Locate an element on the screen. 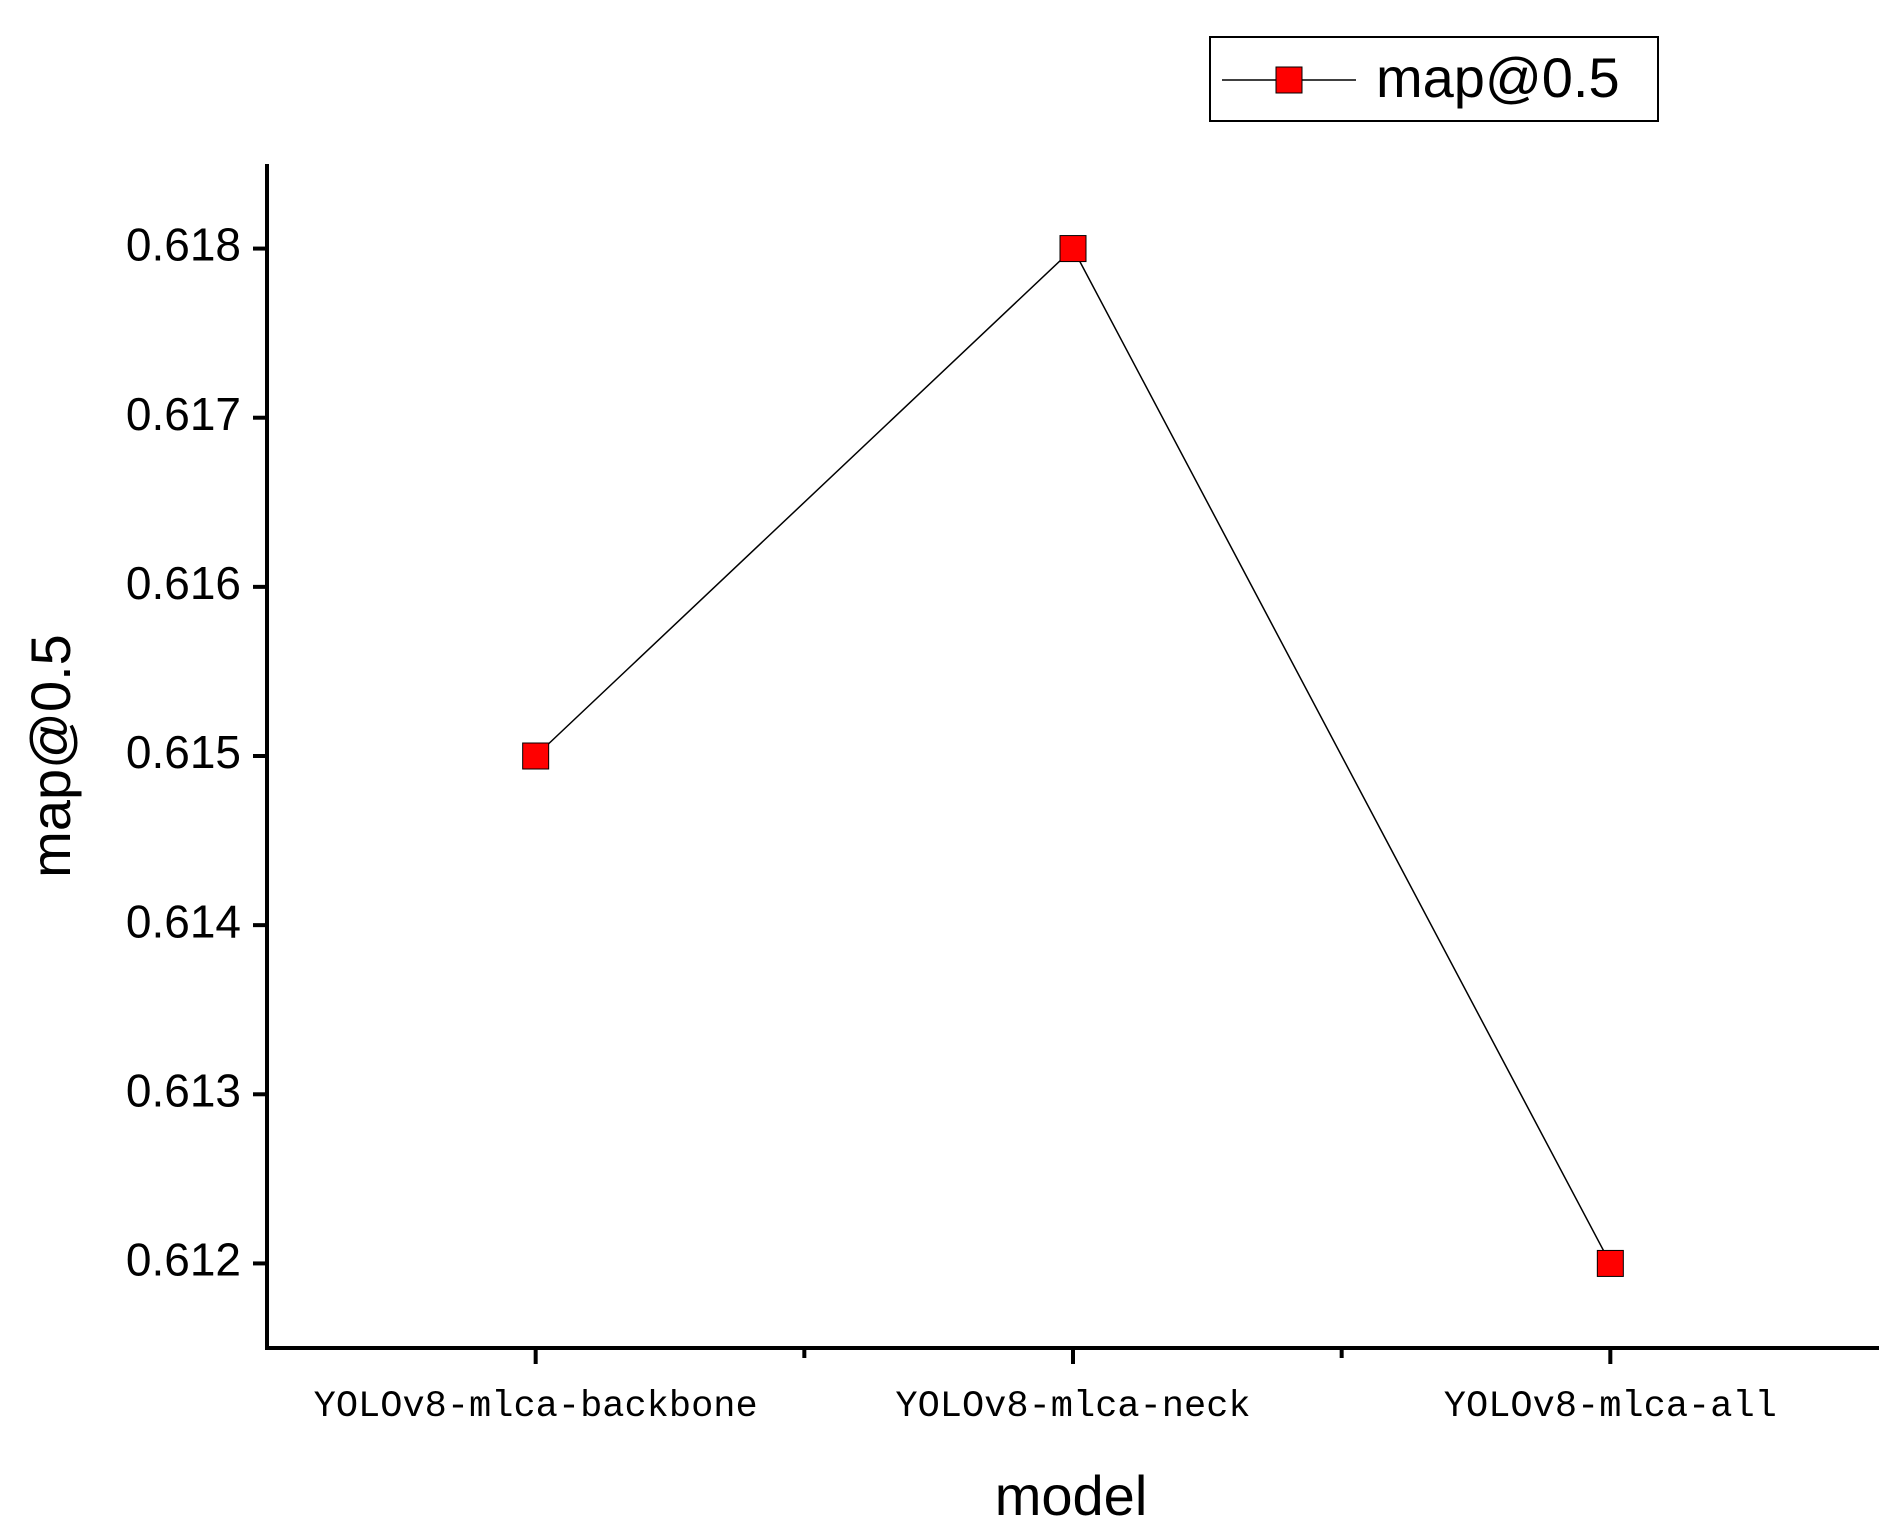 This screenshot has width=1894, height=1530. y-tick-label: 0.617 is located at coordinates (183, 414).